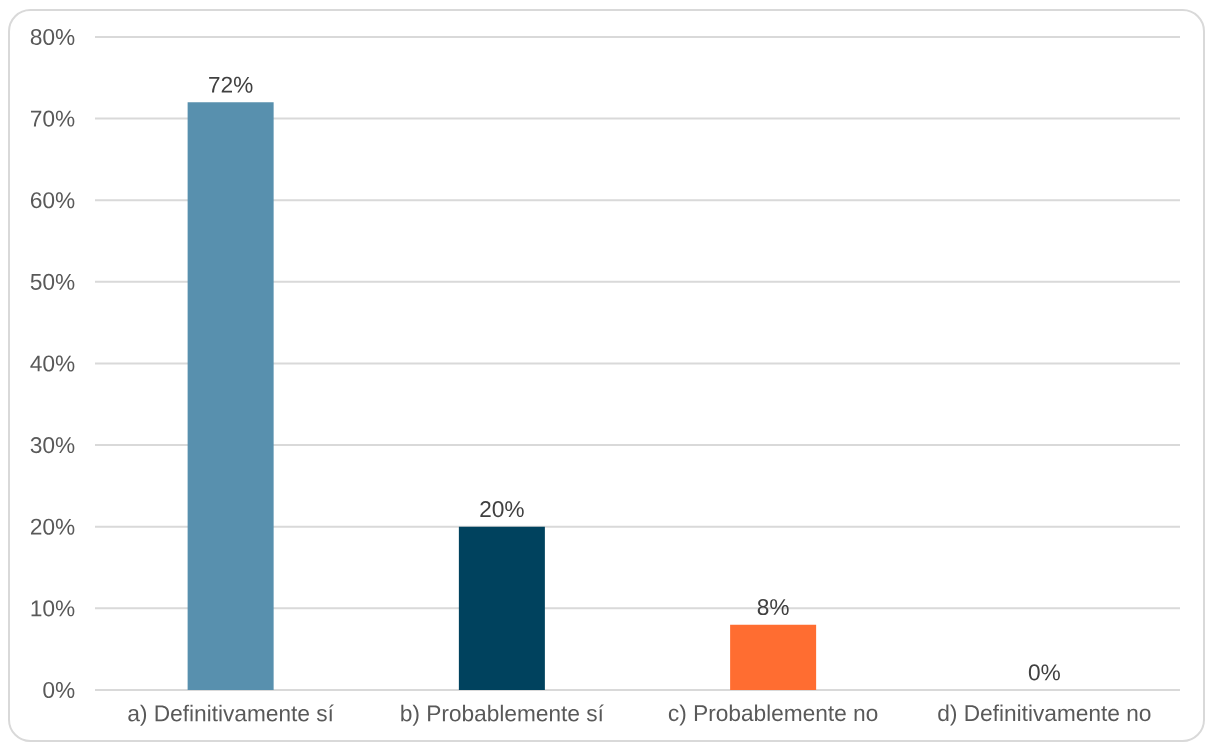 Image resolution: width=1208 pixels, height=745 pixels. What do you see at coordinates (52, 118) in the screenshot?
I see `y-tick-label: 70%` at bounding box center [52, 118].